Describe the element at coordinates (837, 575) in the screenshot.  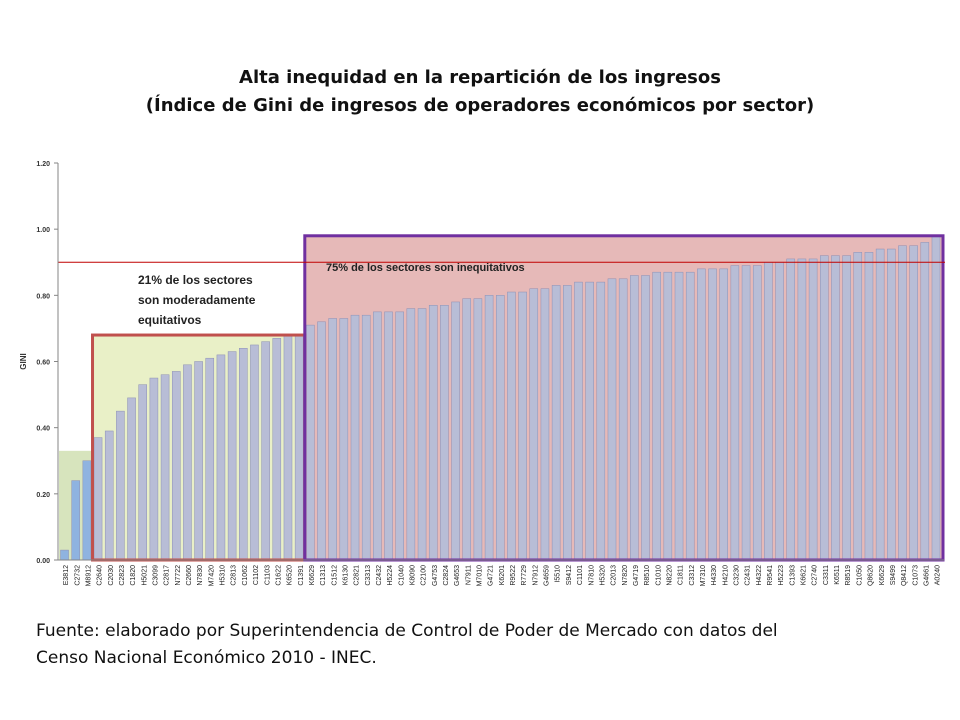
I see `x-tick-label: K6511` at that location.